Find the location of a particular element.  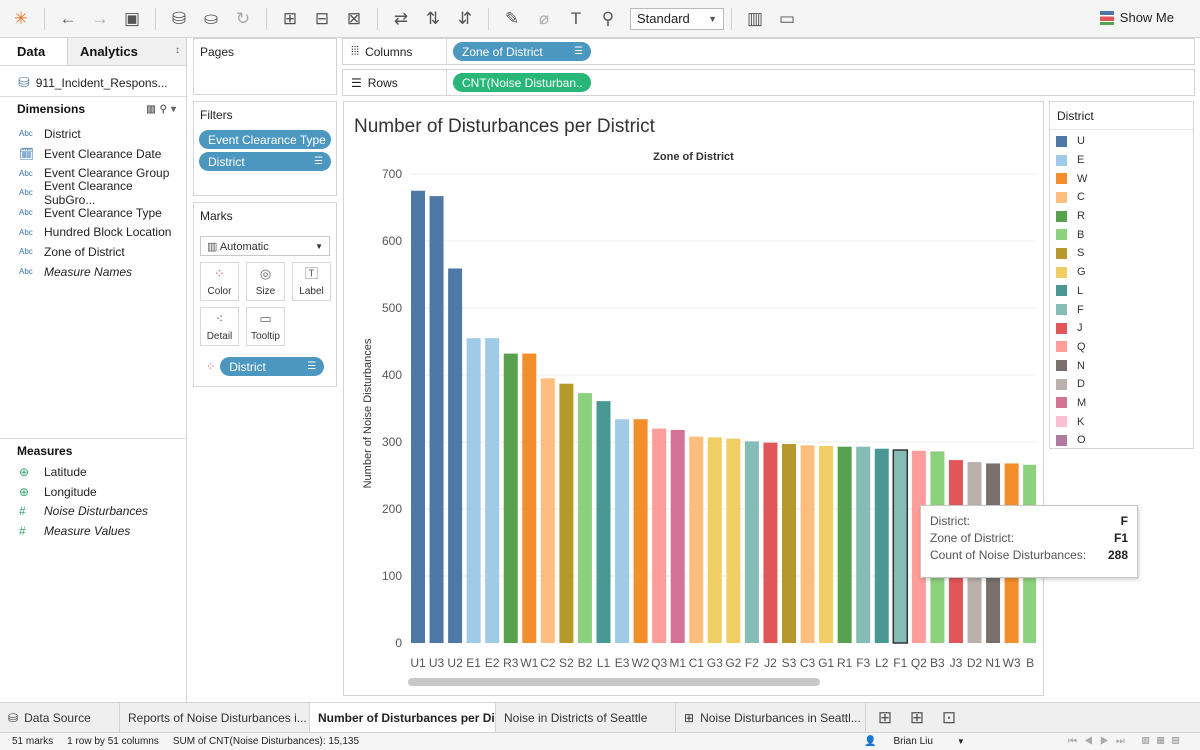

save-icon: ▣ is located at coordinates (132, 18).